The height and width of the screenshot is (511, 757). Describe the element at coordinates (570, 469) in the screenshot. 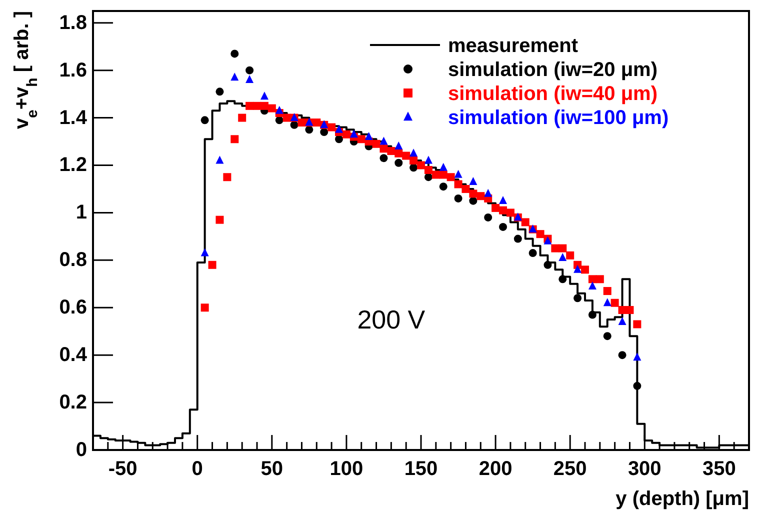

I see `x-tick-label: 250` at that location.